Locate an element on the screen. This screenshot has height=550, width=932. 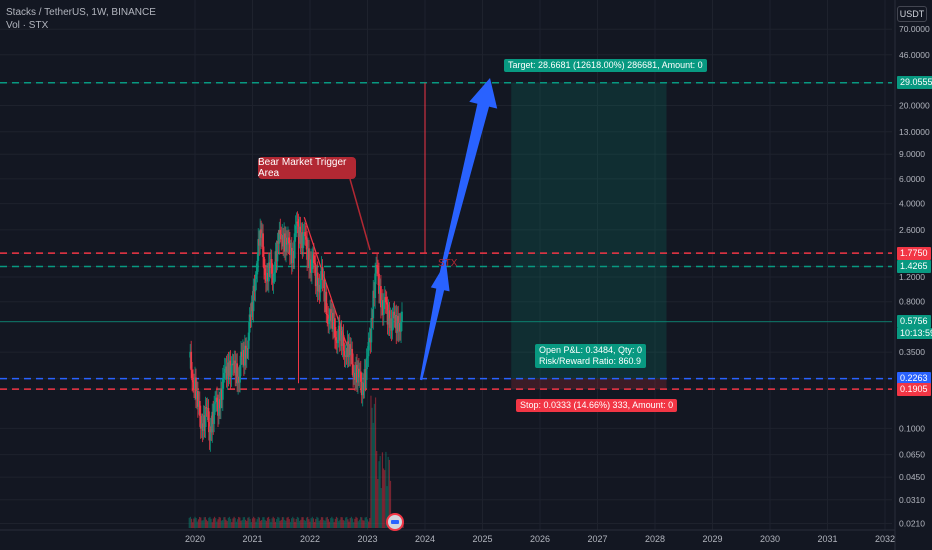
symbol-title: Stacks / TetherUS, 1W, BINANCE is located at coordinates (81, 12).